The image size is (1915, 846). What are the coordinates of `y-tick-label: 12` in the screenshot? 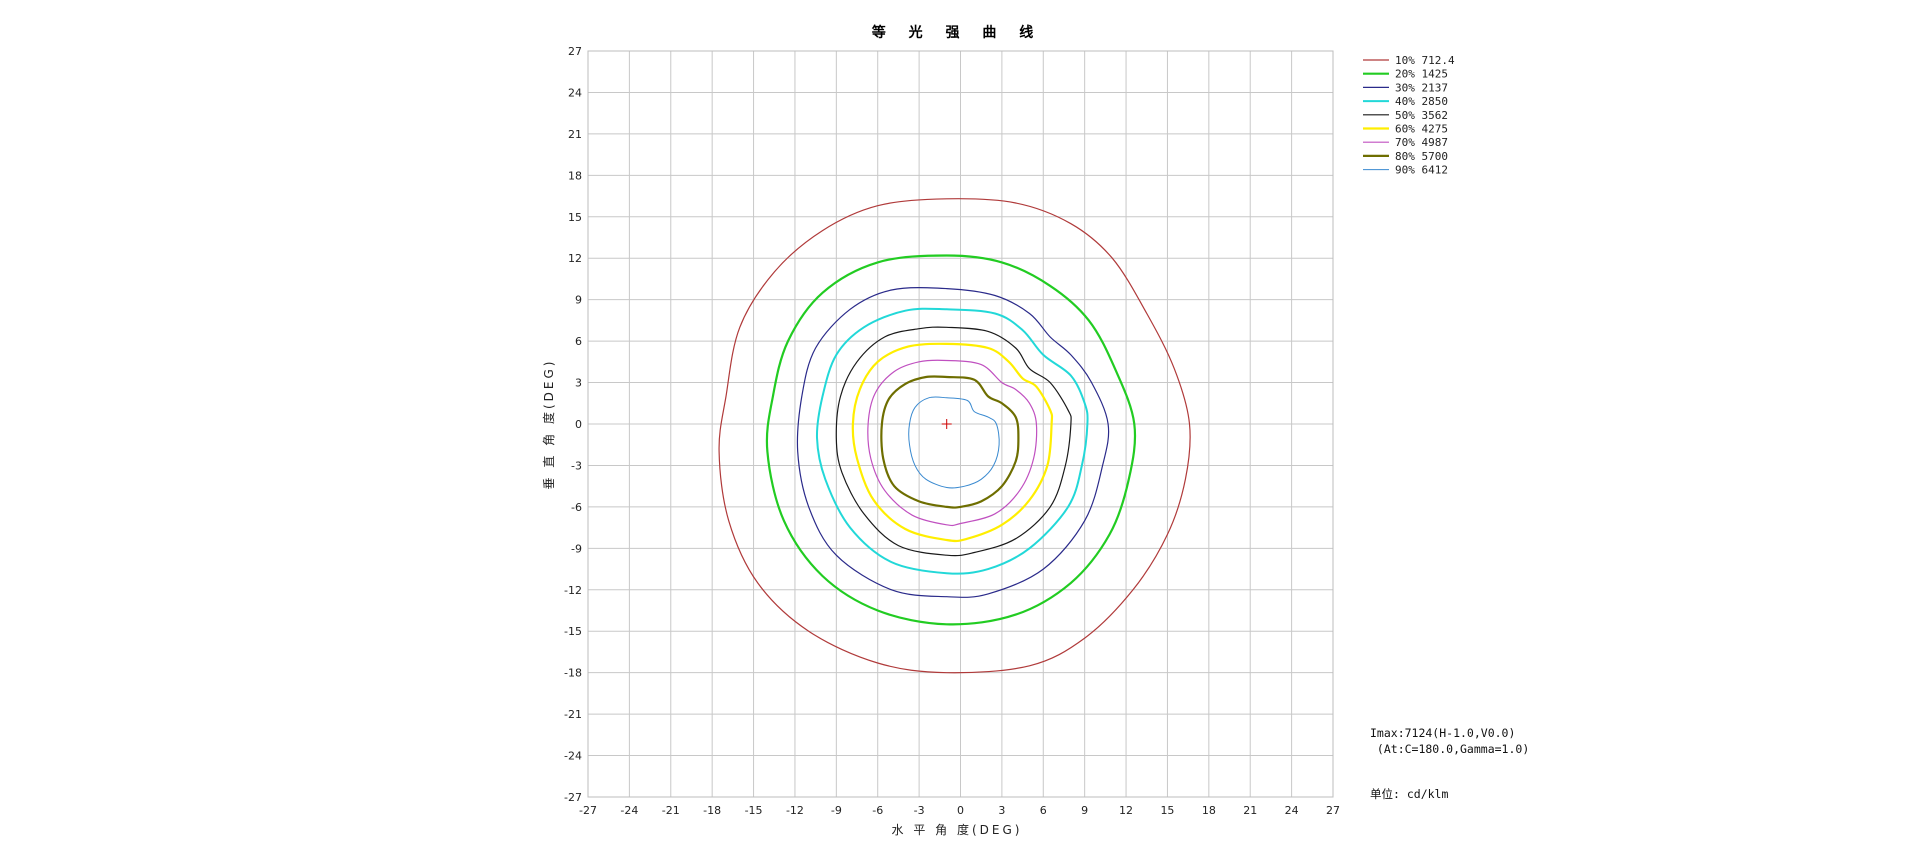 It's located at (575, 258).